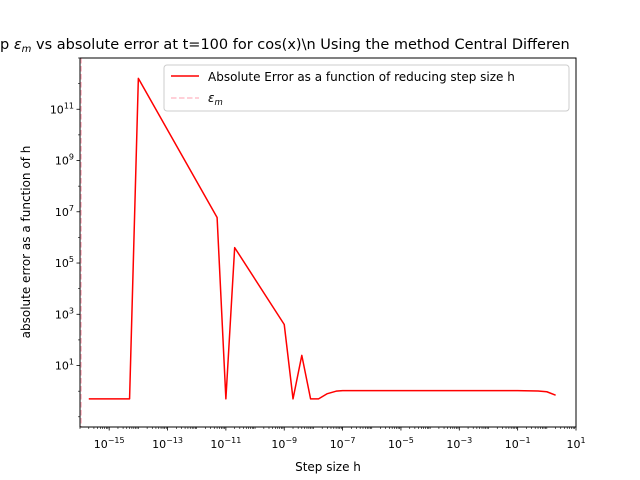  Describe the element at coordinates (64, 211) in the screenshot. I see `y-tick-label: 10⁷` at that location.